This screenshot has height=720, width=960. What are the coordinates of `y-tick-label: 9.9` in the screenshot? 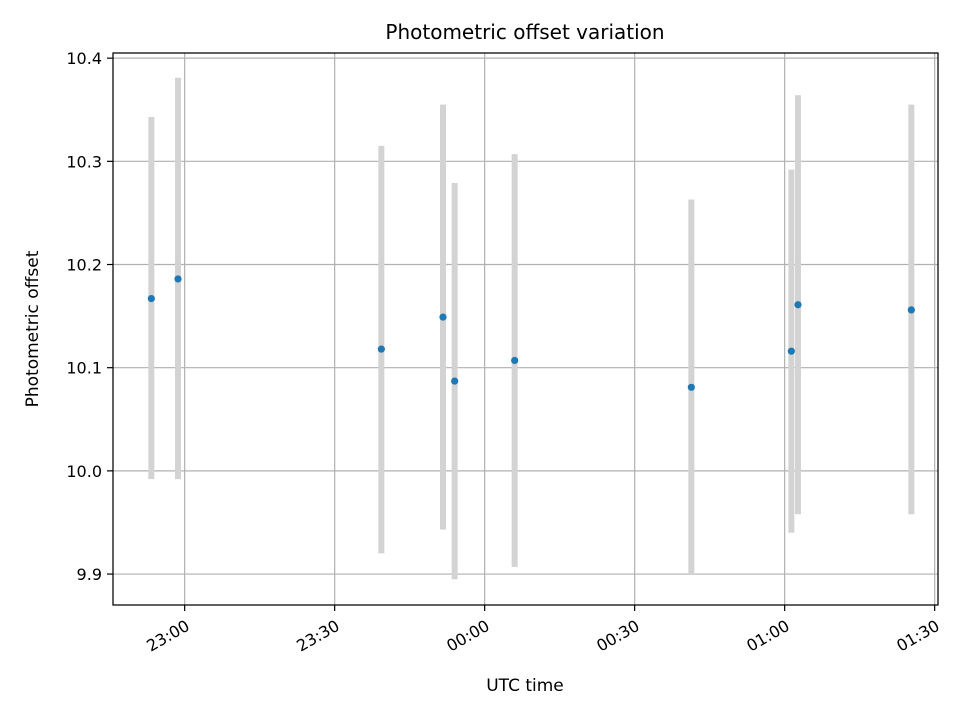 It's located at (89, 574).